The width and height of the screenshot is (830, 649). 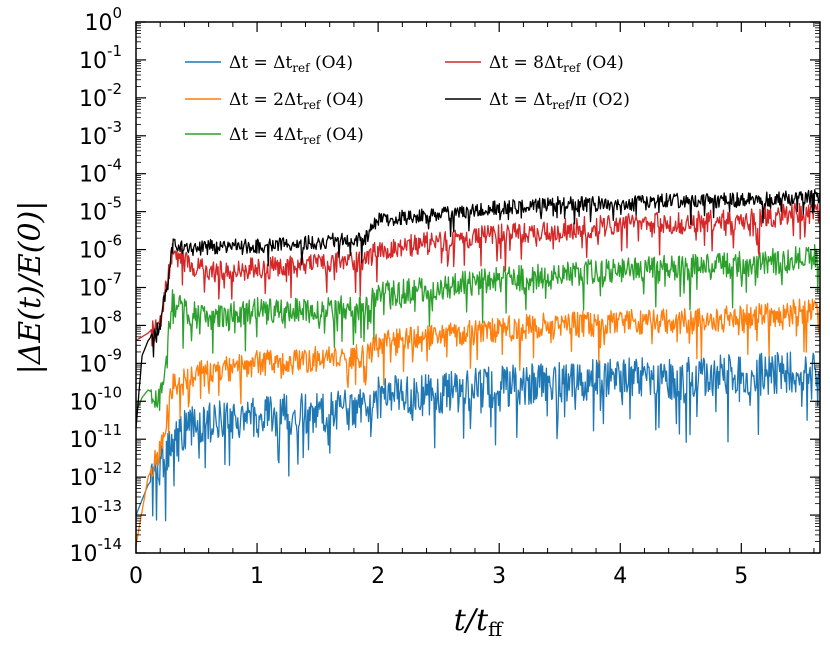 I want to click on y-tick-label: 10⁻², so click(x=100, y=96).